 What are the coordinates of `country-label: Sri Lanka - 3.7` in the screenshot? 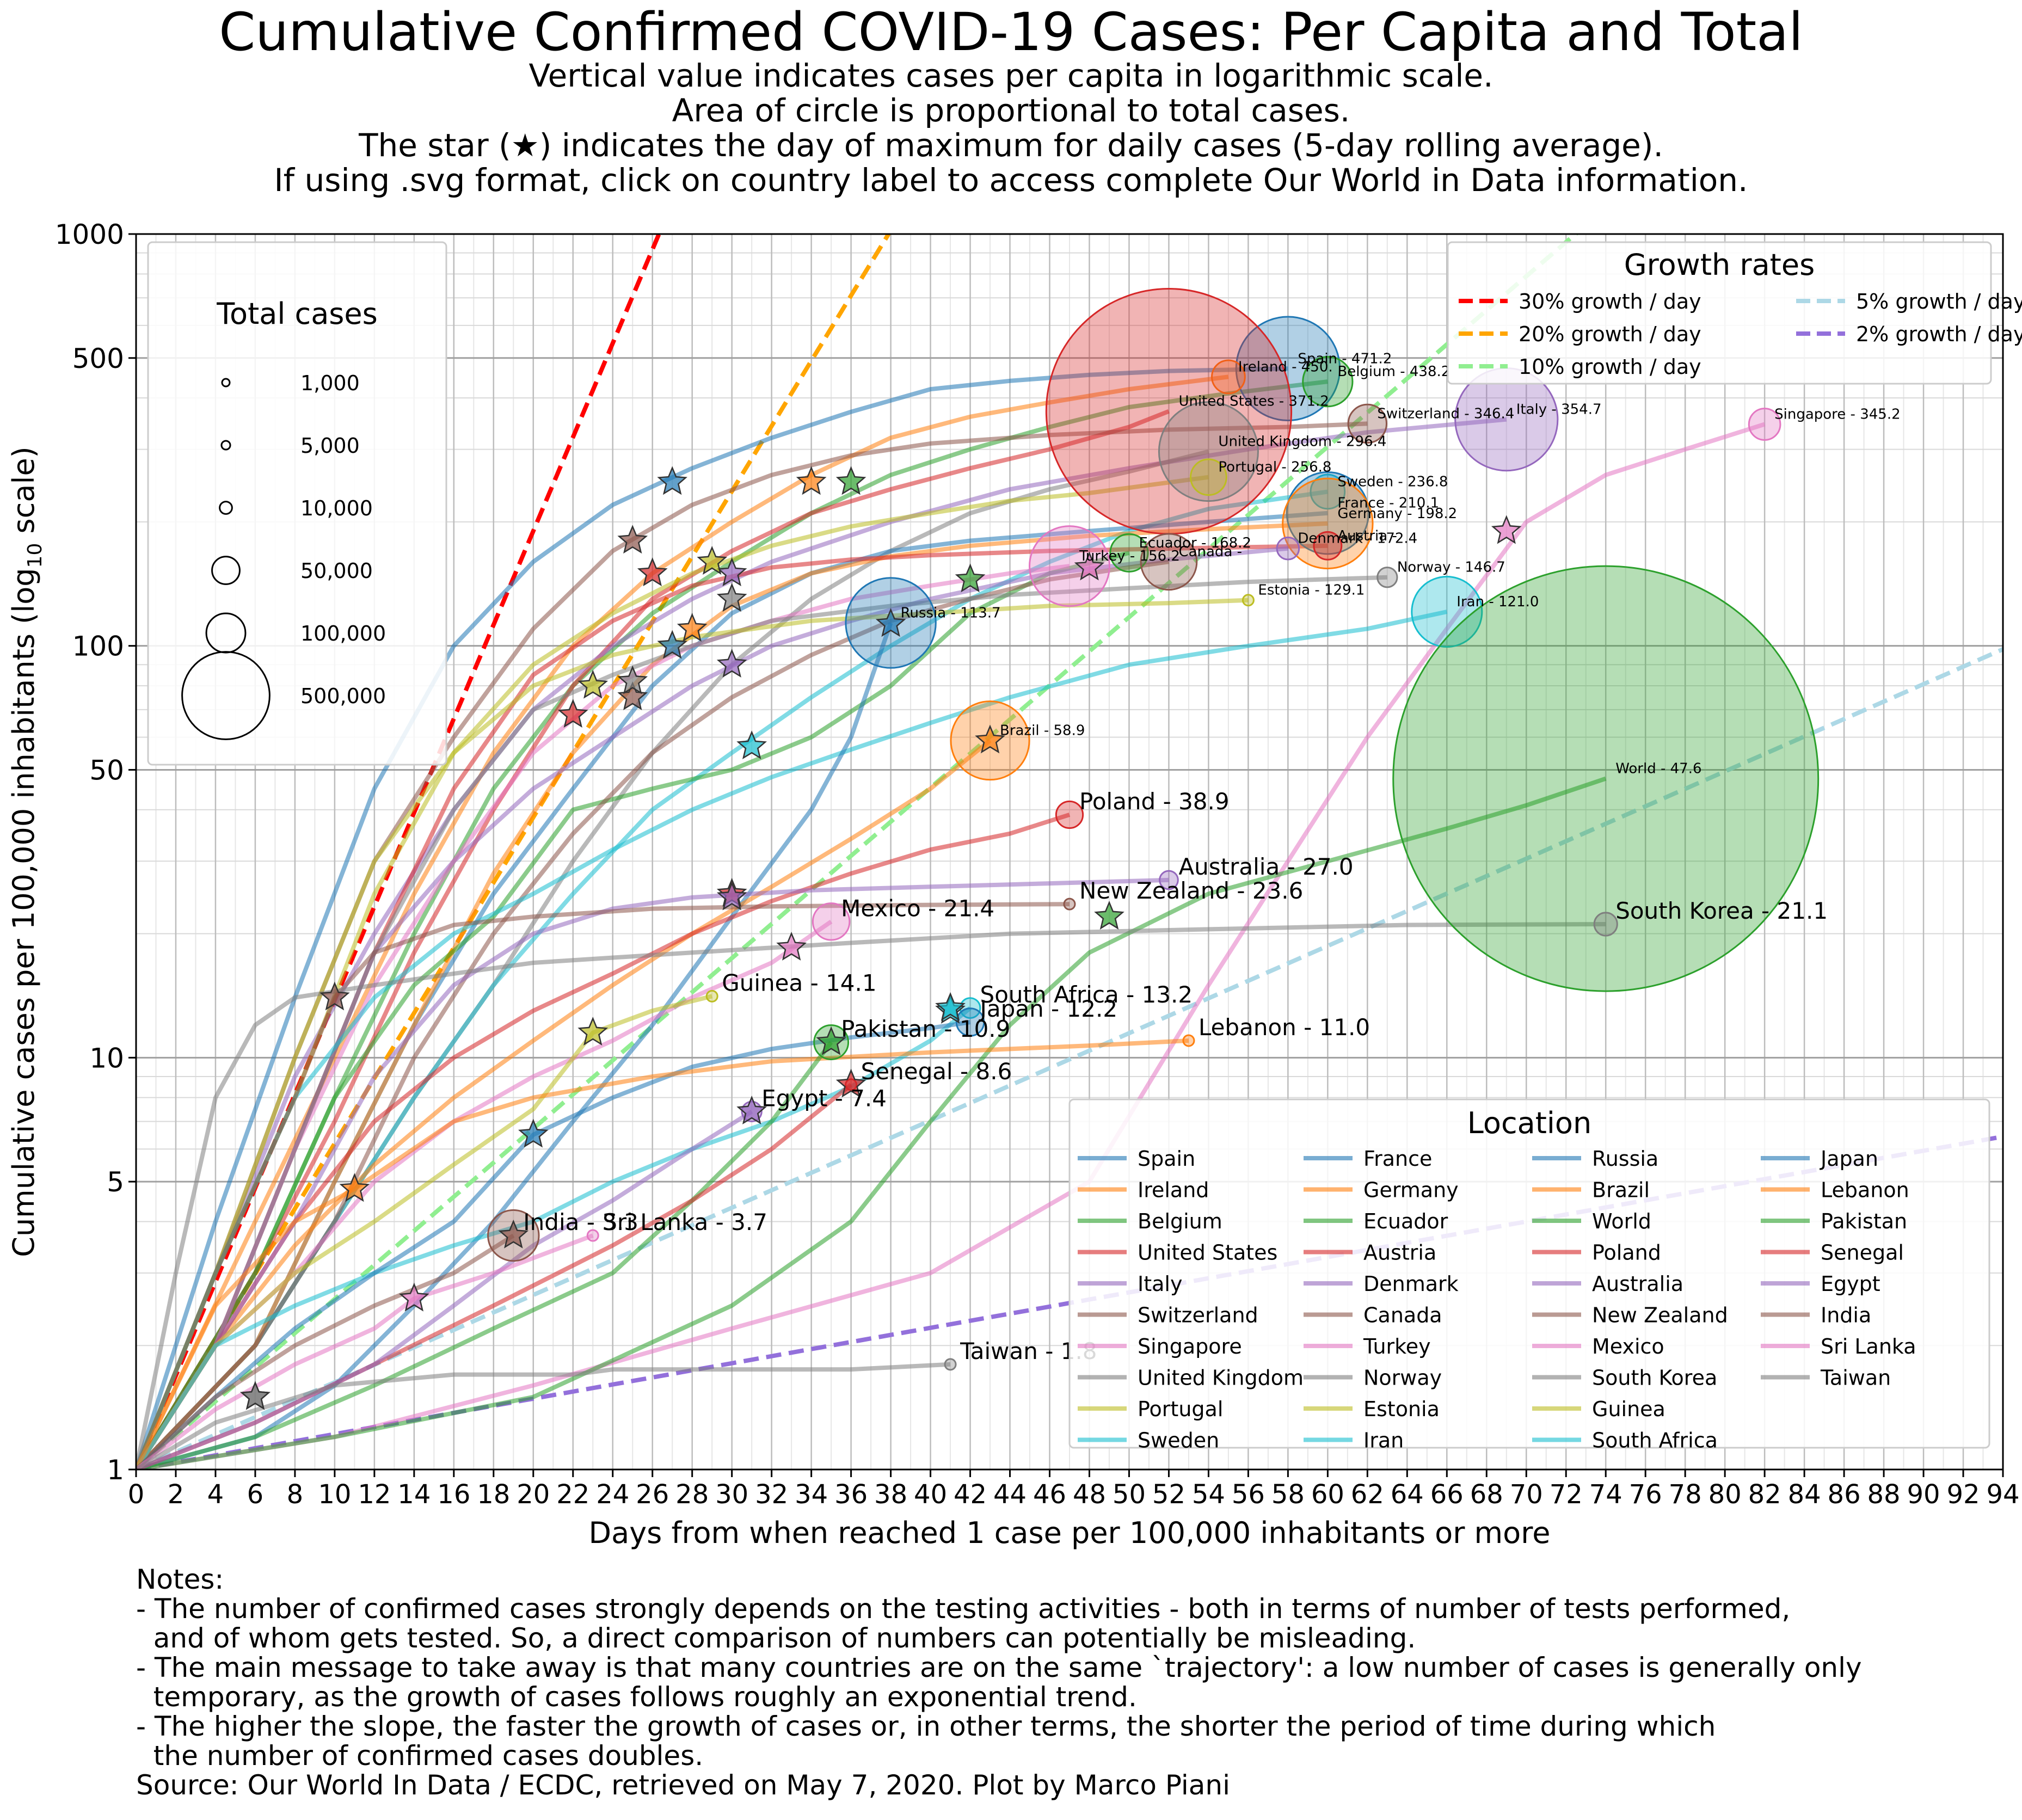 It's located at (685, 1222).